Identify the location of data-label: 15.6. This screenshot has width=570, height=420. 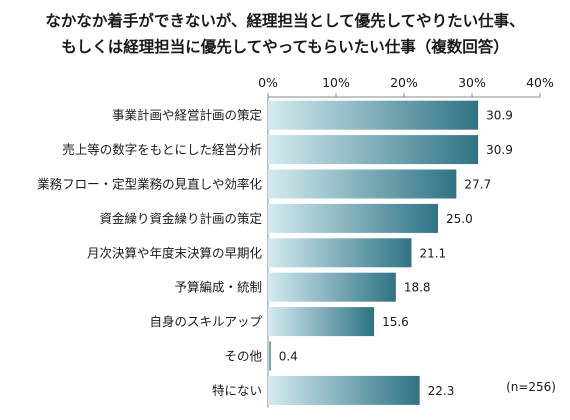
(395, 322).